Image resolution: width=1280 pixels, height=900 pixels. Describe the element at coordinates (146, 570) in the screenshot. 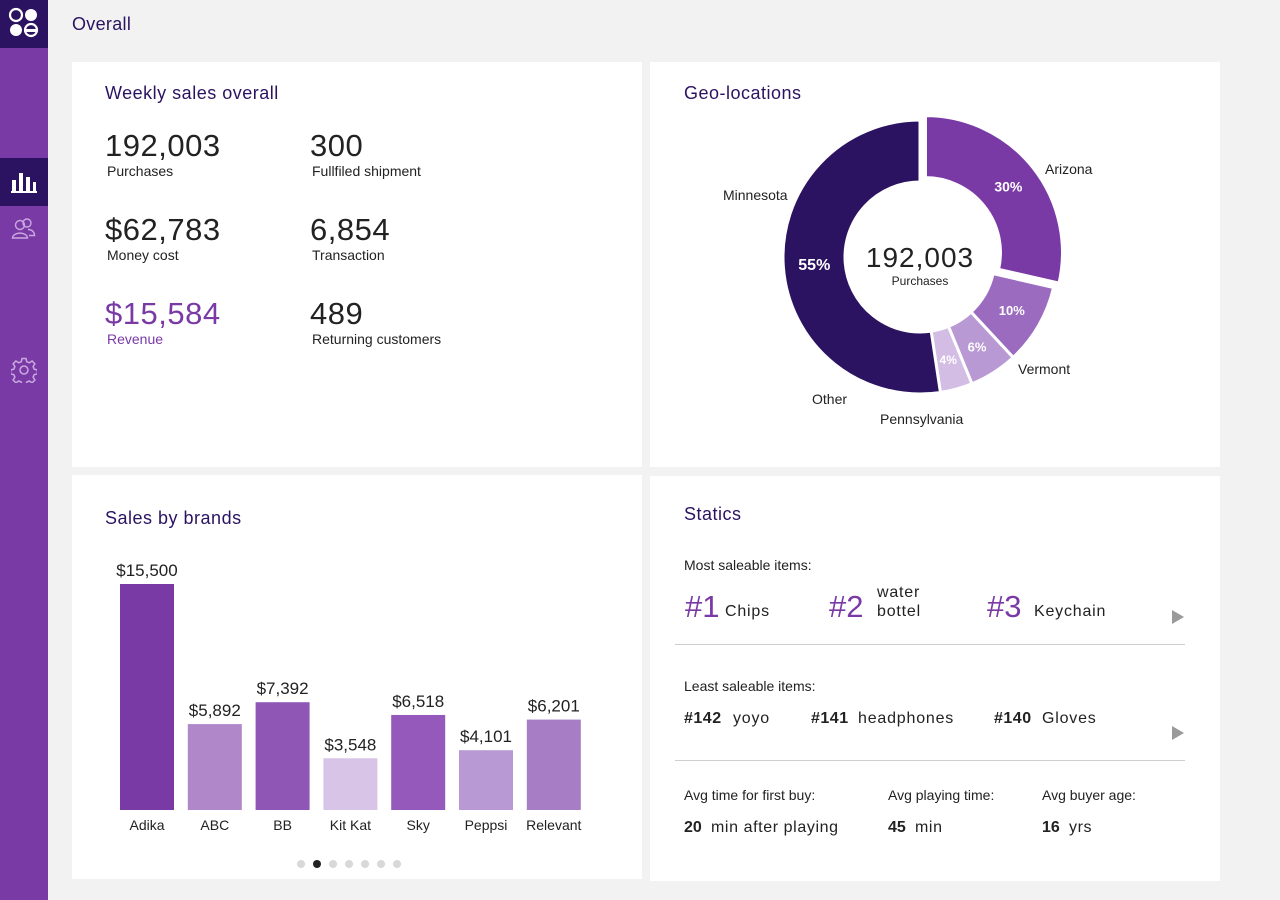

I see `bar-value-label: $15,500` at that location.